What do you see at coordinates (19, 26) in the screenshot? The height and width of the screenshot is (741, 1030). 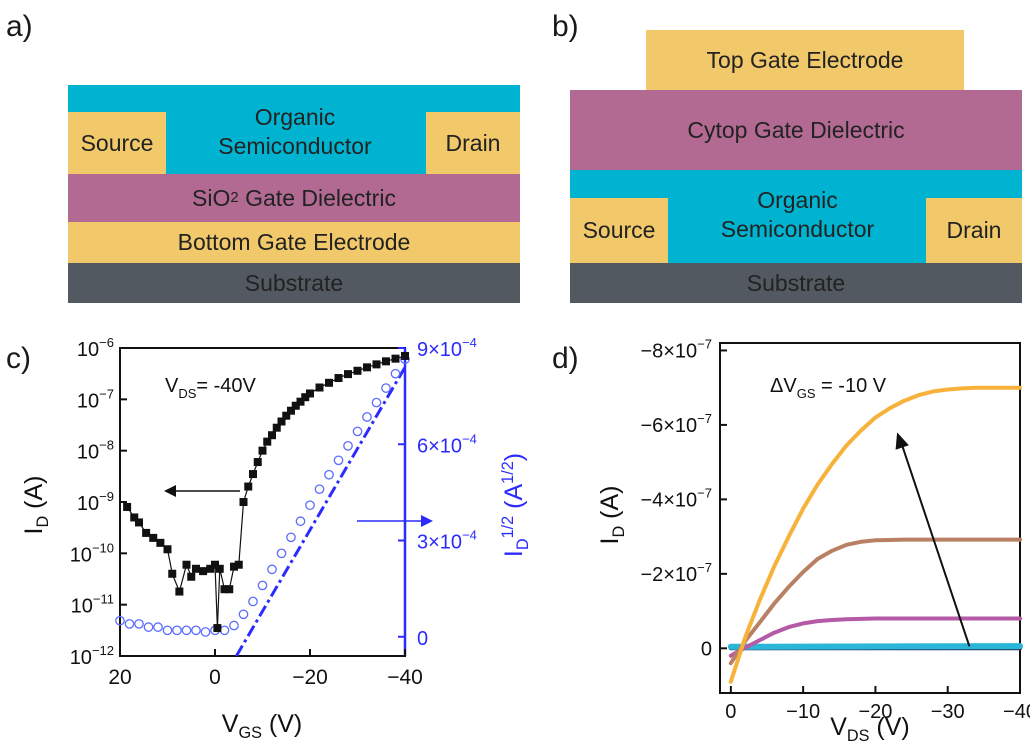 I see `panel-label-a: a)` at bounding box center [19, 26].